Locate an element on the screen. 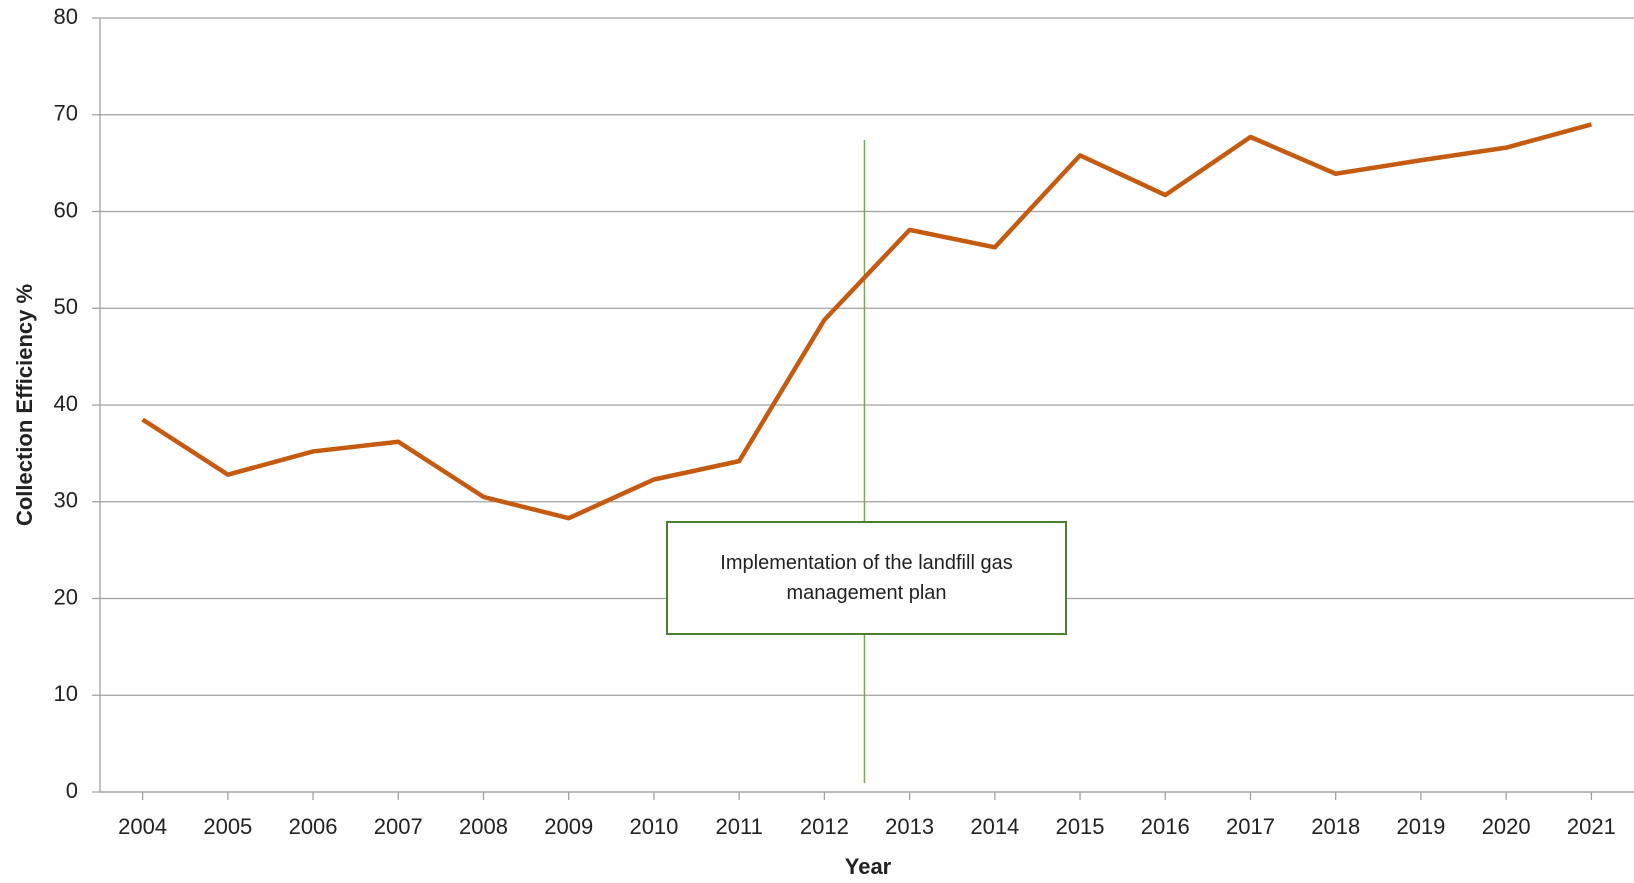  x-tick-label: 2005 is located at coordinates (227, 826).